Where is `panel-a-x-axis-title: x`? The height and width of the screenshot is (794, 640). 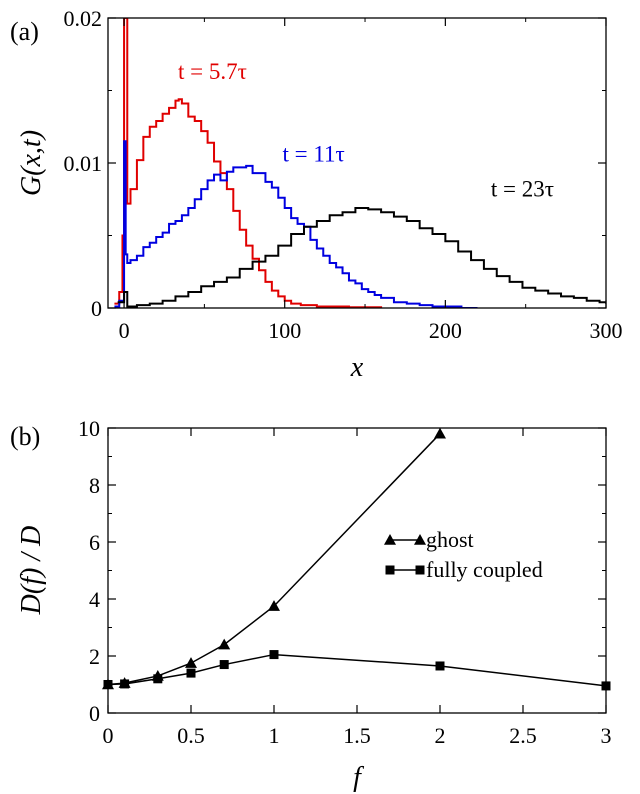
panel-a-x-axis-title: x is located at coordinates (357, 367).